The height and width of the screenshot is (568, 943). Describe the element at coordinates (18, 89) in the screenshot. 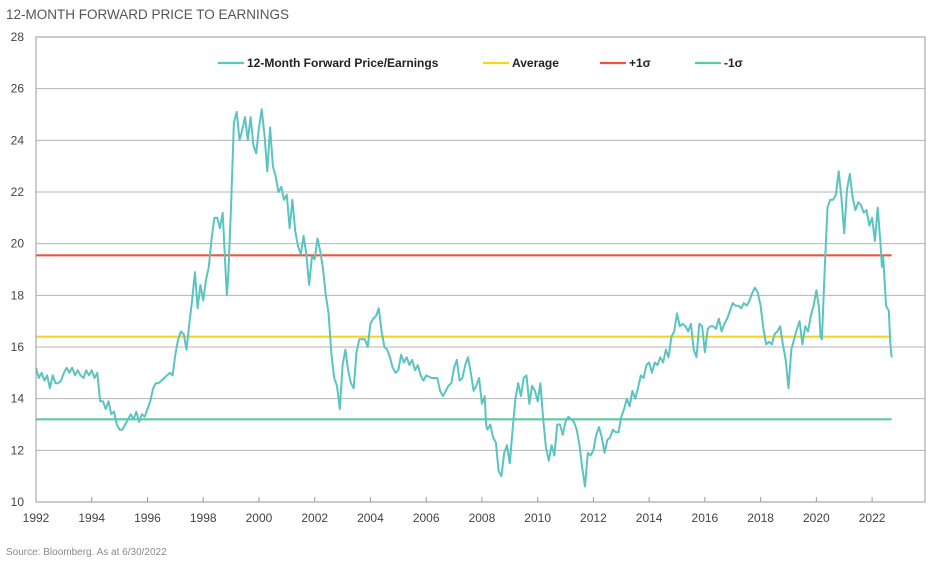

I see `y-tick-label: 26` at that location.